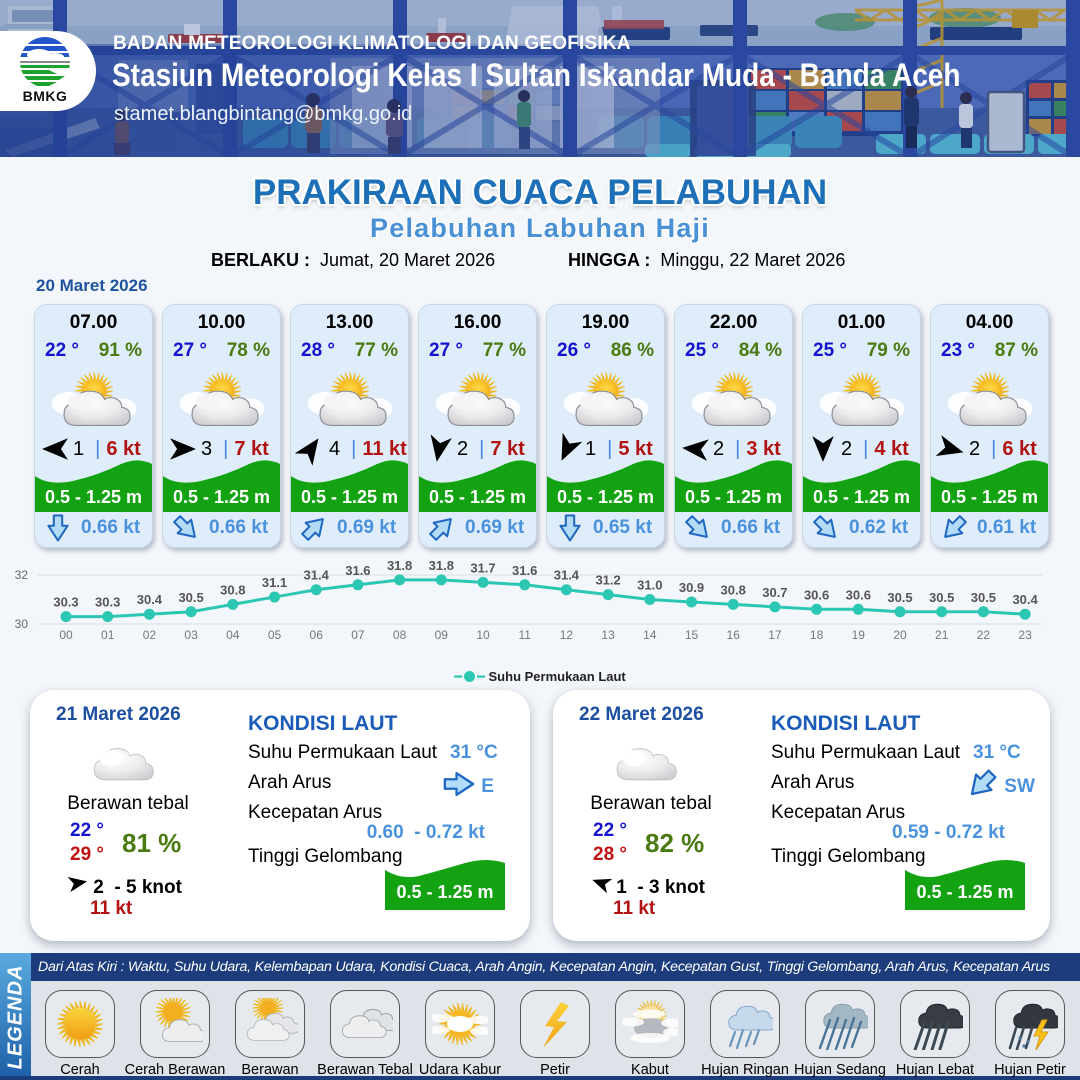  Describe the element at coordinates (358, 635) in the screenshot. I see `svg-text: 07` at that location.